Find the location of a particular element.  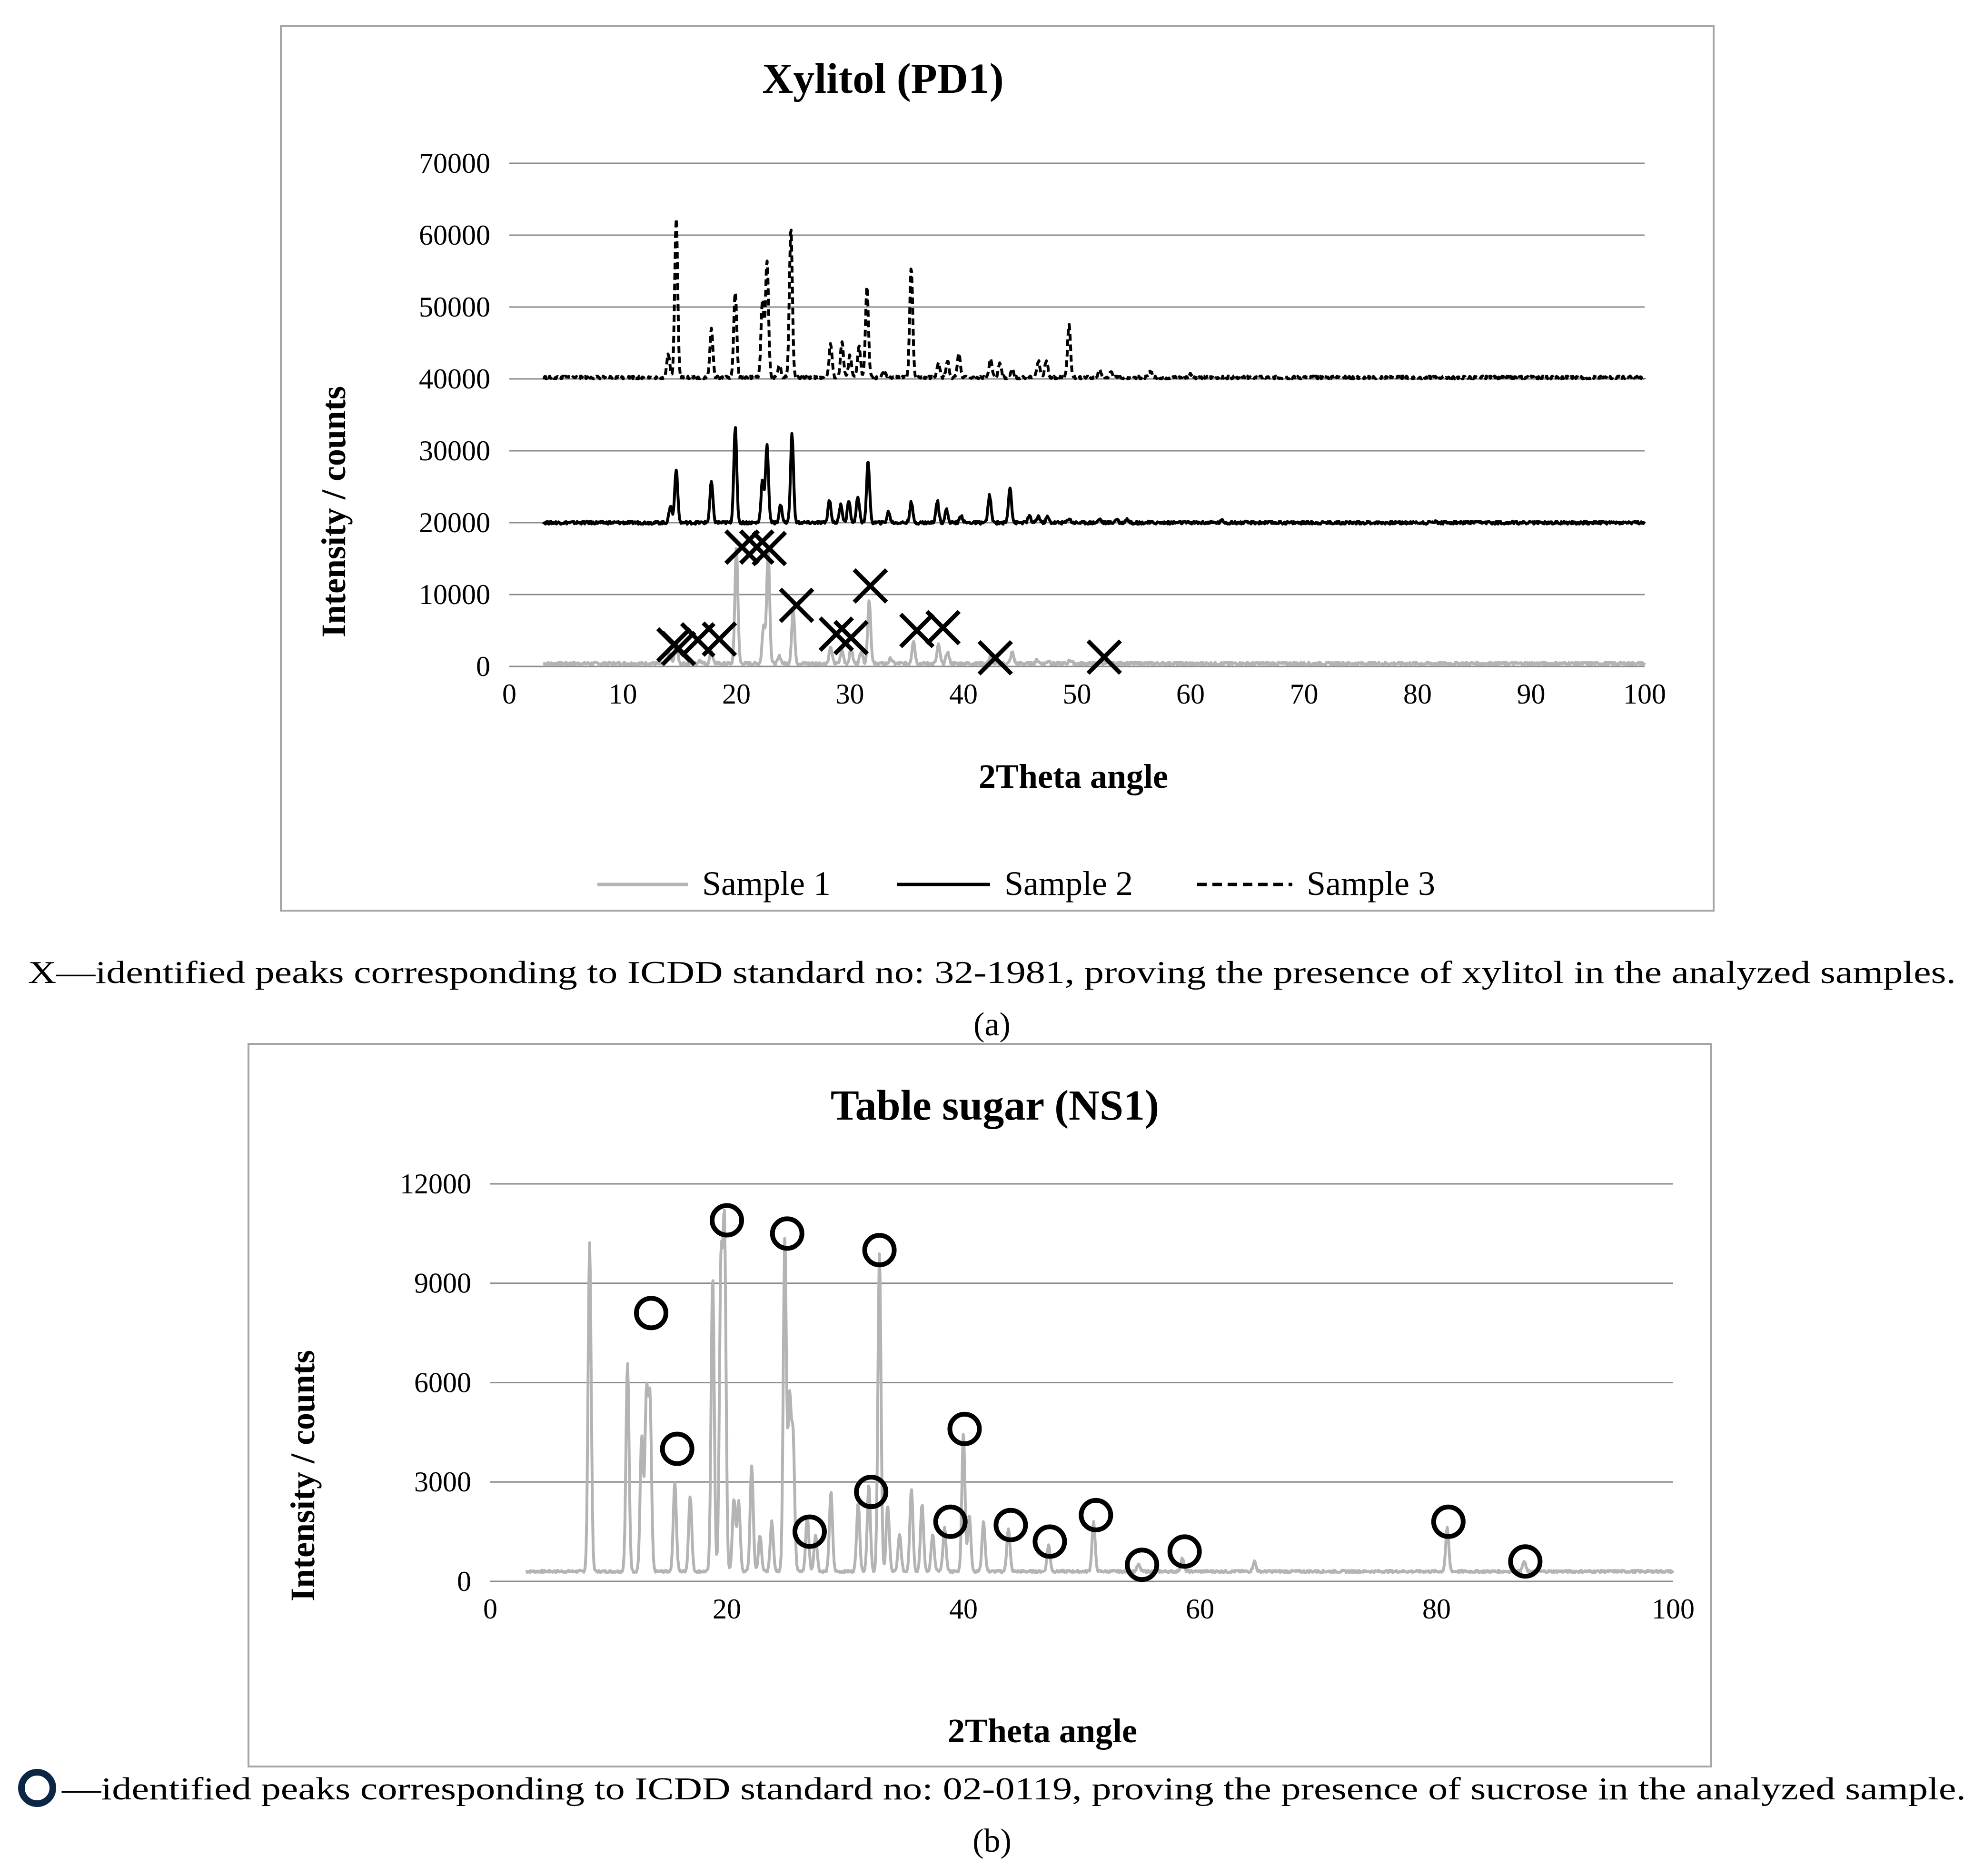

x-tick-label: 30 is located at coordinates (850, 694).